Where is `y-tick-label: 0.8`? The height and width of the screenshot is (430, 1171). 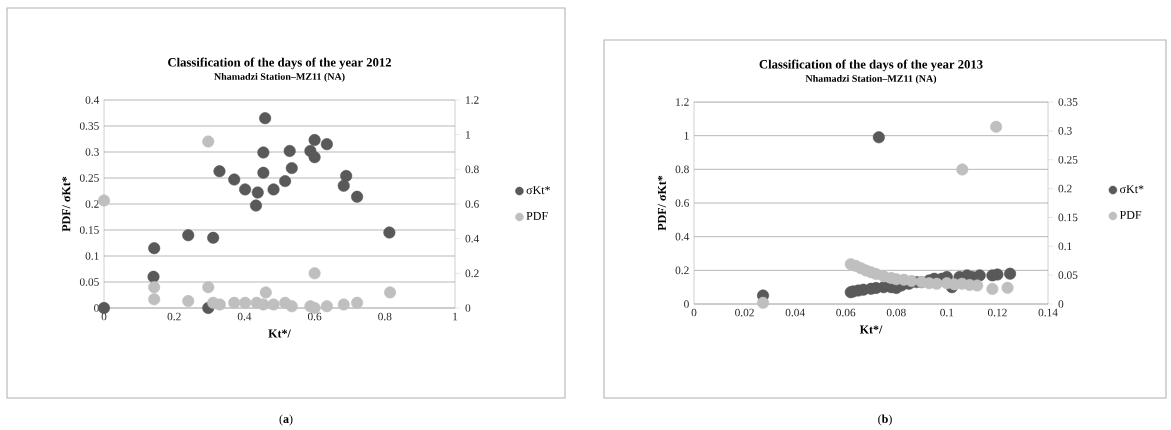 y-tick-label: 0.8 is located at coordinates (682, 169).